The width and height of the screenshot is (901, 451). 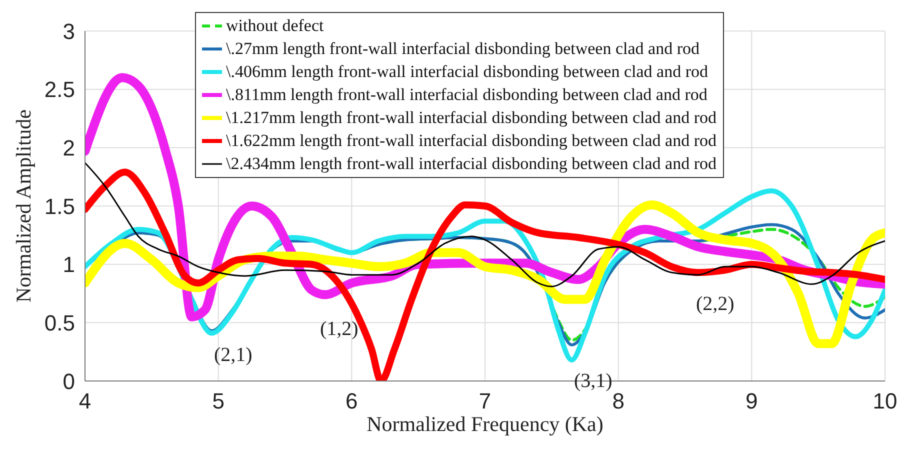 What do you see at coordinates (467, 72) in the screenshot?
I see `legend-label: \.406mm length front-wall interfacial disbonding between clad and rod` at bounding box center [467, 72].